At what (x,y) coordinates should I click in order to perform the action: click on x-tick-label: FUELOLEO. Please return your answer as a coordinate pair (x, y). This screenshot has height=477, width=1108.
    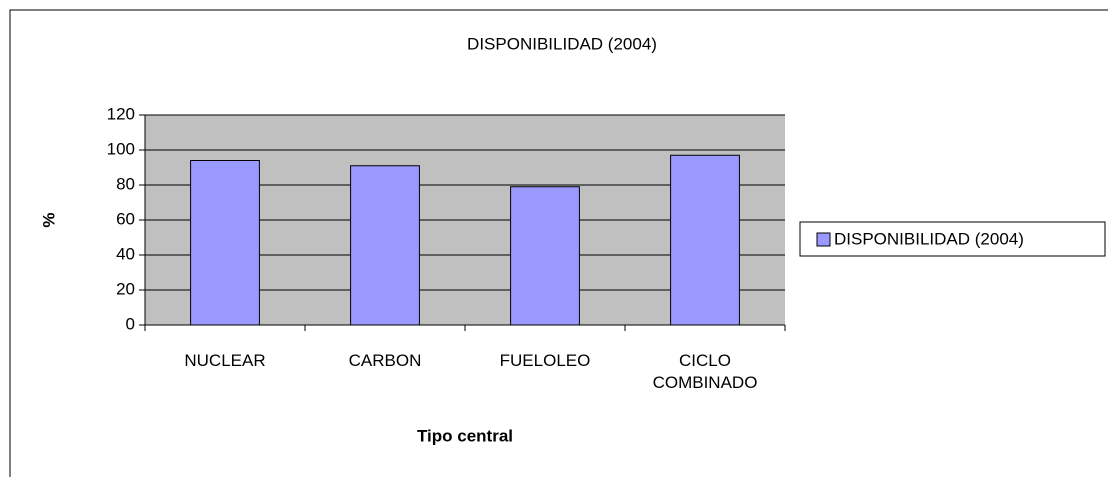
    Looking at the image, I should click on (545, 360).